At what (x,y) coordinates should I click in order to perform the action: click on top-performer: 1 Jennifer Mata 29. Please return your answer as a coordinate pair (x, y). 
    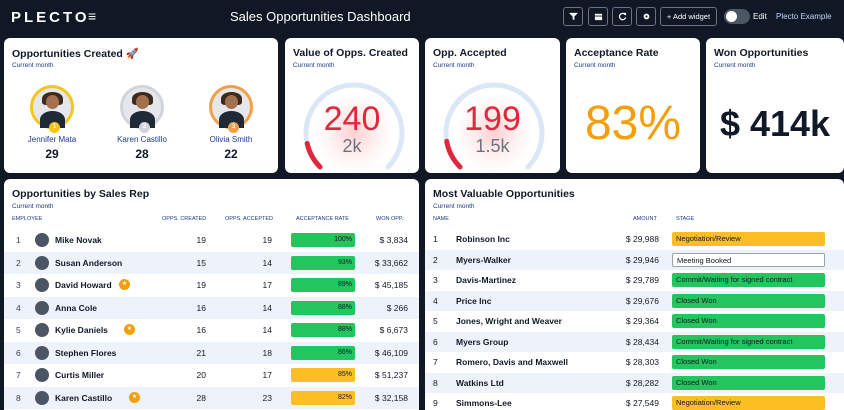
    Looking at the image, I should click on (52, 123).